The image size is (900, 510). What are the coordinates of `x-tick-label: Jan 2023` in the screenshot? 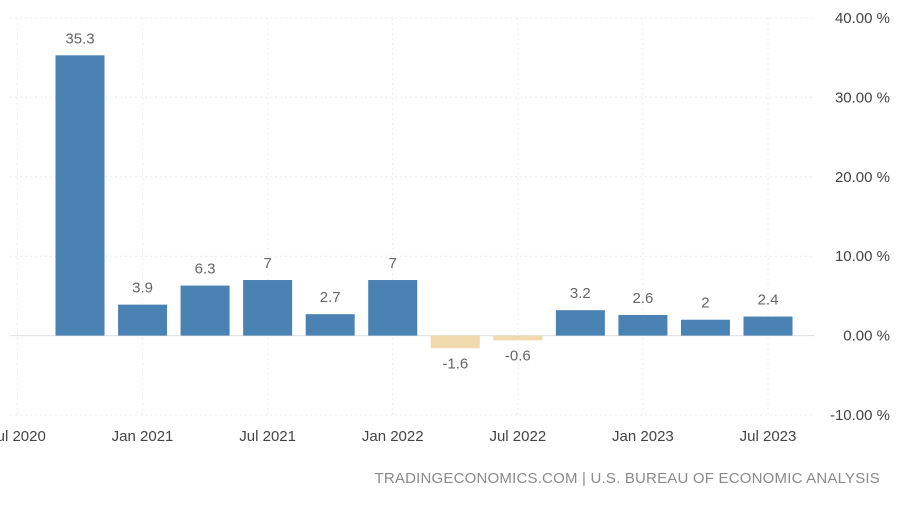 It's located at (643, 436).